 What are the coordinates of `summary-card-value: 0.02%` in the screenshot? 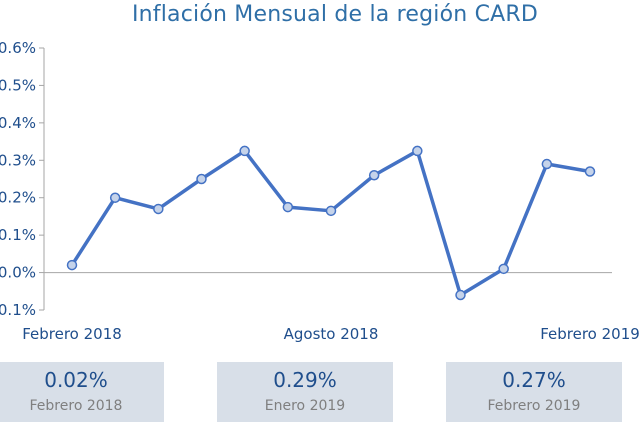 It's located at (76, 380).